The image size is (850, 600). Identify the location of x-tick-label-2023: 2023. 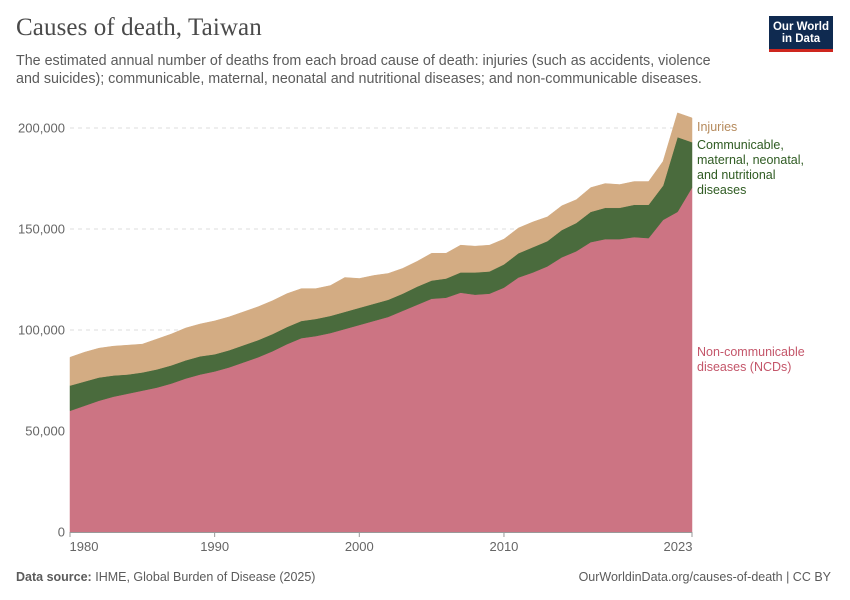
(678, 546).